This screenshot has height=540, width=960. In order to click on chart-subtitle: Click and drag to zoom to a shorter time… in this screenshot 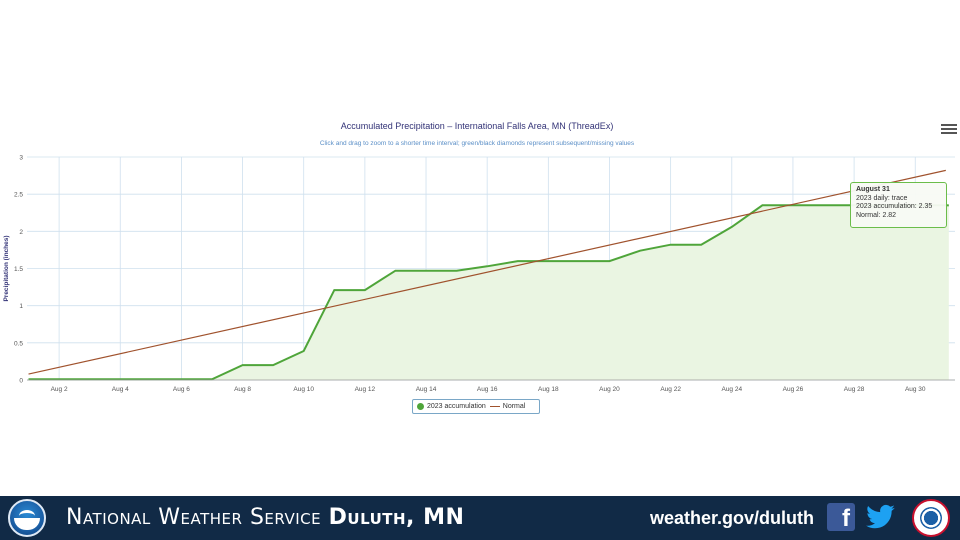, I will do `click(477, 143)`.